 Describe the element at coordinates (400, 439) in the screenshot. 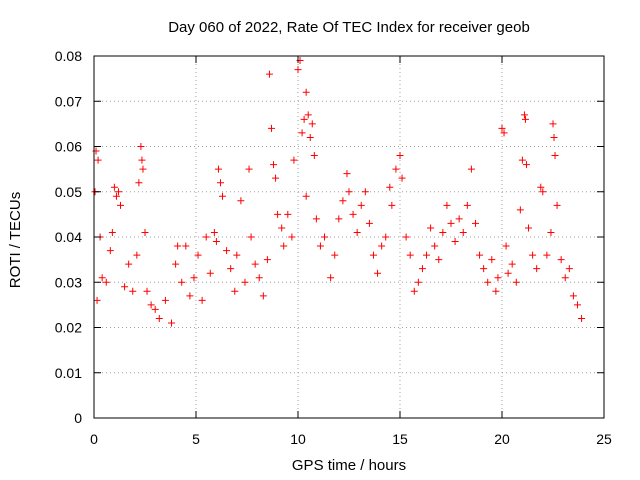

I see `x-tick-label: 15` at that location.